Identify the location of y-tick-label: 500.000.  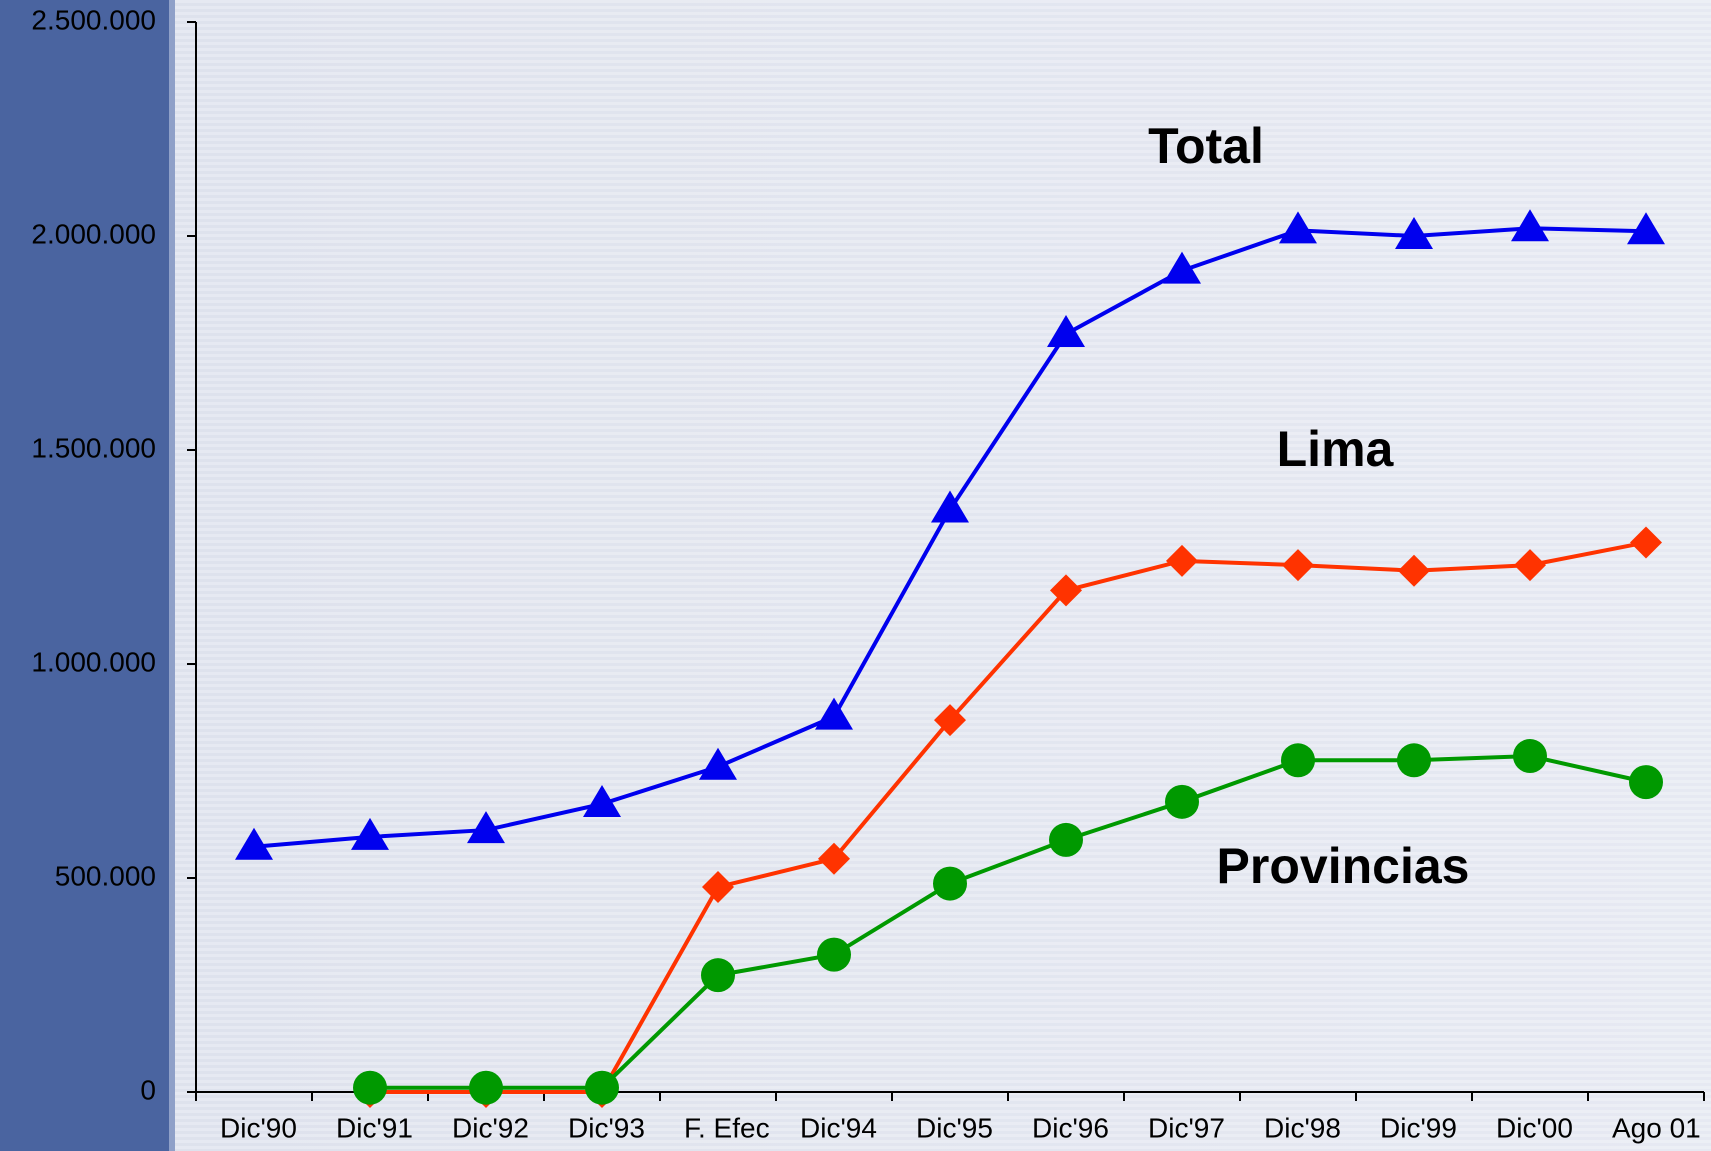
(105, 875).